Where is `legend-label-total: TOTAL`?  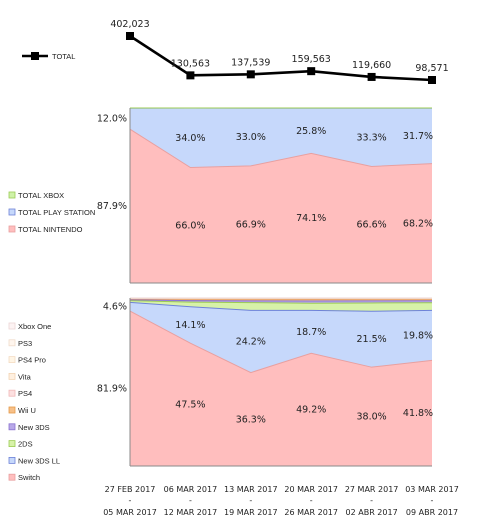 legend-label-total: TOTAL is located at coordinates (63, 56).